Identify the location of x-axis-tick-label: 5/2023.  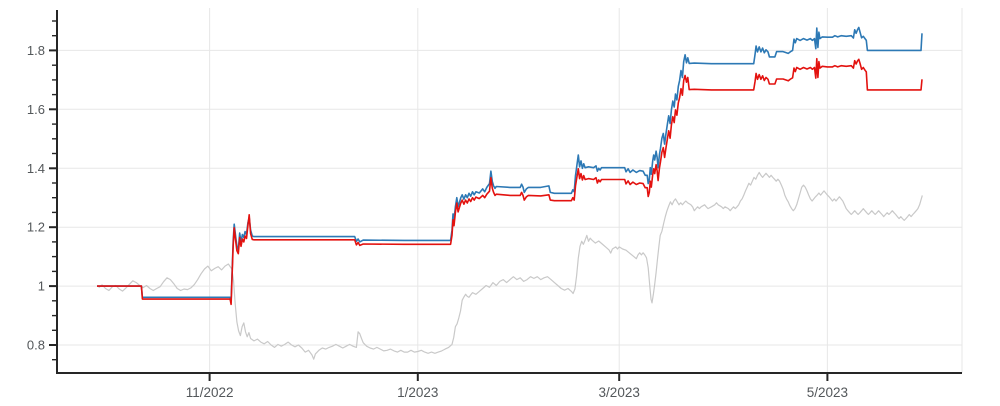
(827, 392).